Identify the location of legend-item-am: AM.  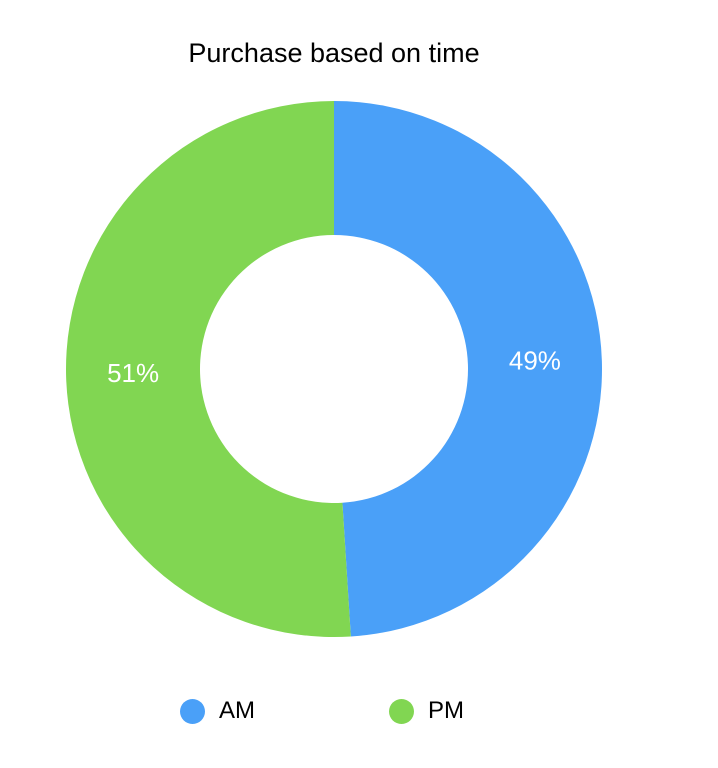
(217, 711).